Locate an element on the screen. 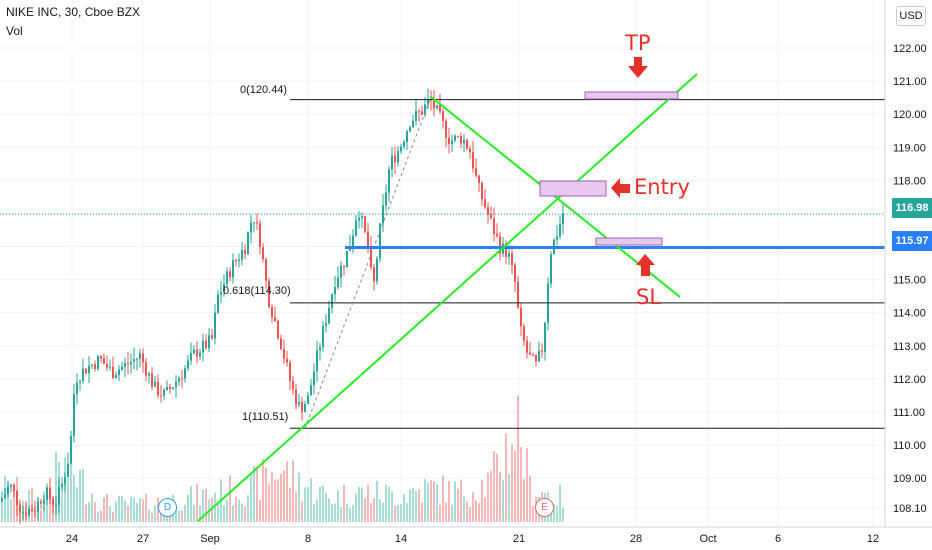 The image size is (932, 550). tp-zone is located at coordinates (631, 95).